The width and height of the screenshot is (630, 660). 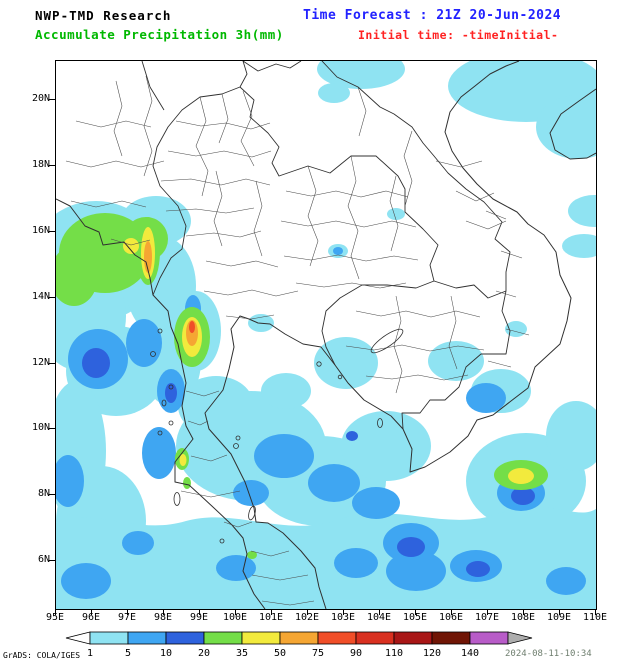 I want to click on lon-label: 98E, so click(x=163, y=617).